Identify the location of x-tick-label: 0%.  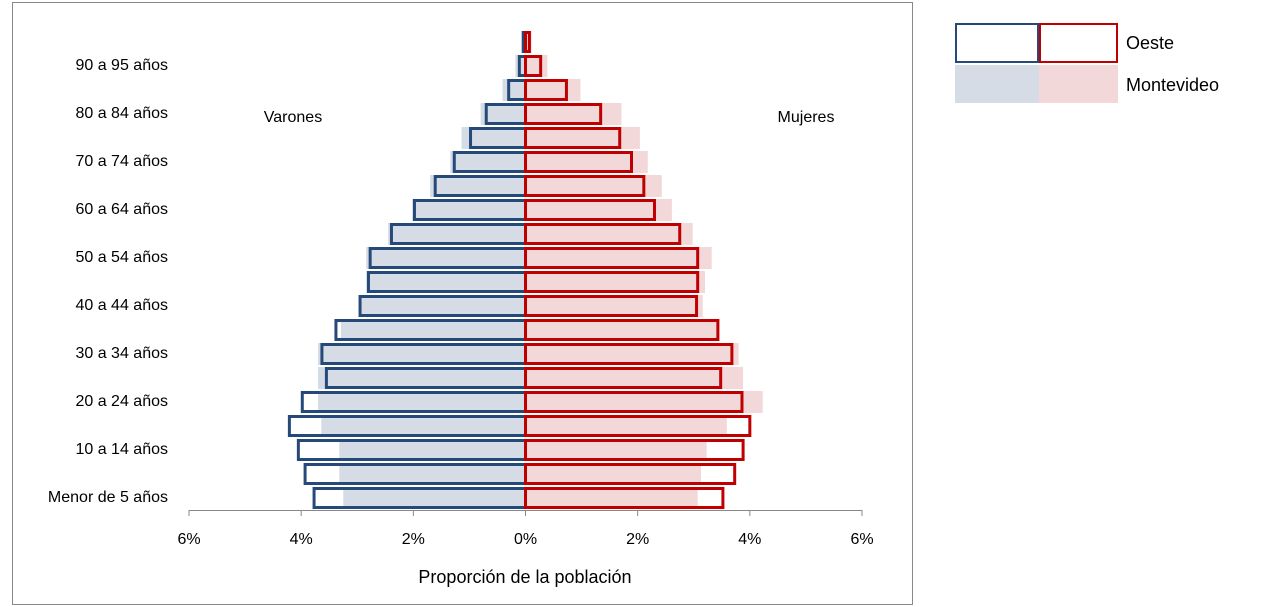
(525, 539).